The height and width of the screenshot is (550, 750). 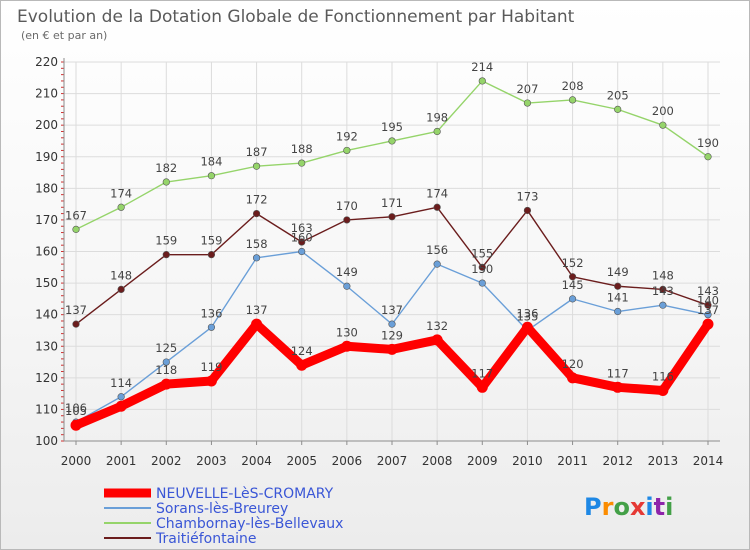 What do you see at coordinates (527, 89) in the screenshot?
I see `data-label: 207` at bounding box center [527, 89].